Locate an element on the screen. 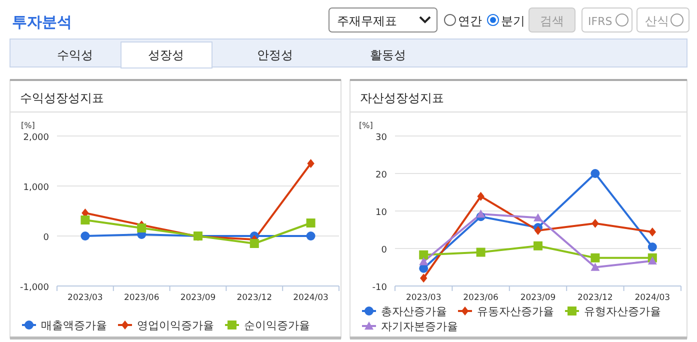 Image resolution: width=697 pixels, height=342 pixels. y-tick-label: 30 is located at coordinates (382, 138).